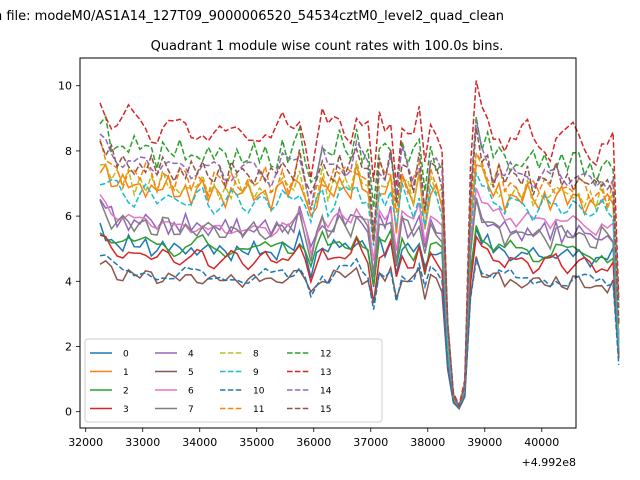 This screenshot has width=640, height=480. Describe the element at coordinates (68, 281) in the screenshot. I see `y-tick-label: 4` at that location.